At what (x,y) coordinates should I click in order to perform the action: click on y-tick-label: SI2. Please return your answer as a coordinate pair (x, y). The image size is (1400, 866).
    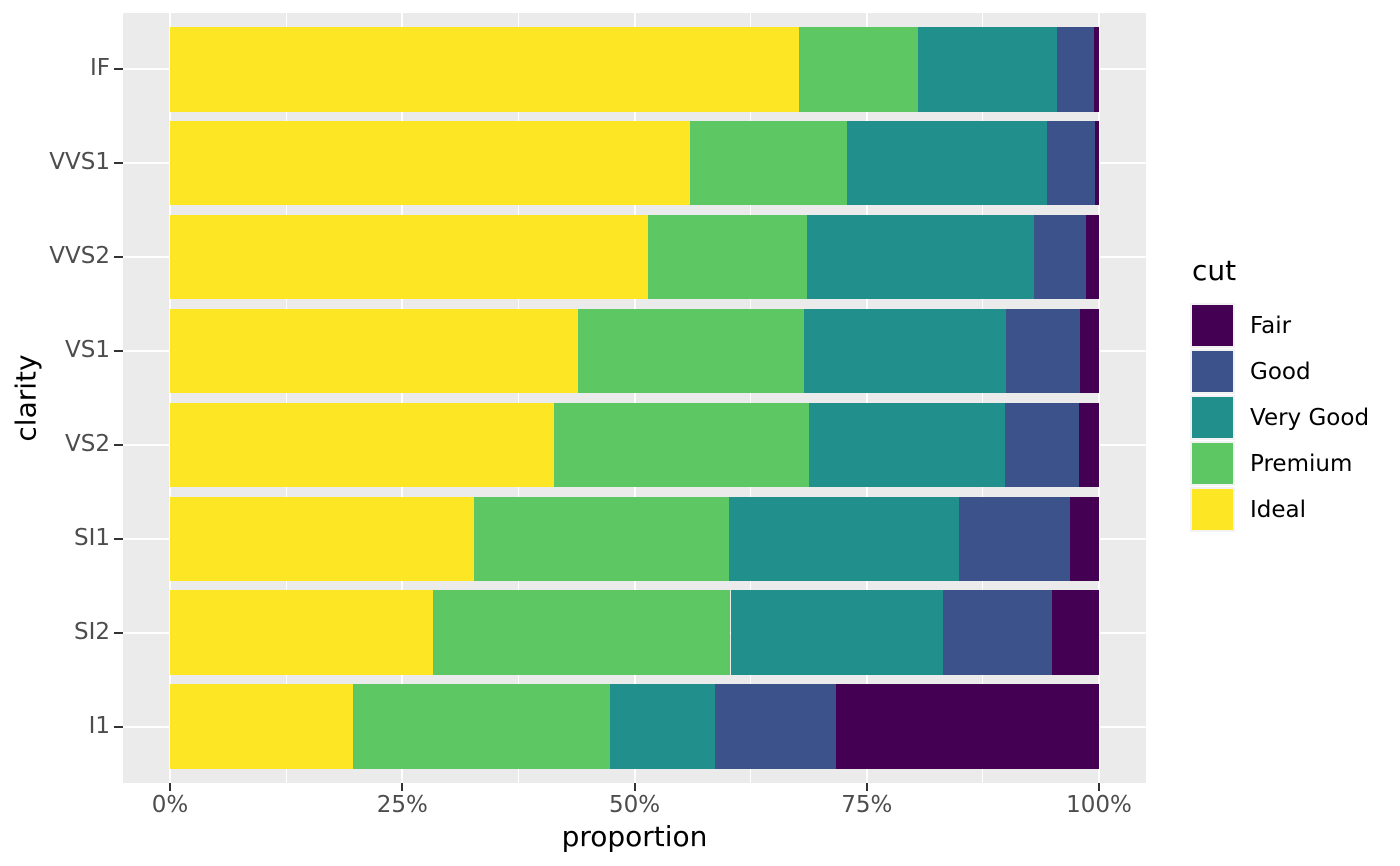
    Looking at the image, I should click on (91, 631).